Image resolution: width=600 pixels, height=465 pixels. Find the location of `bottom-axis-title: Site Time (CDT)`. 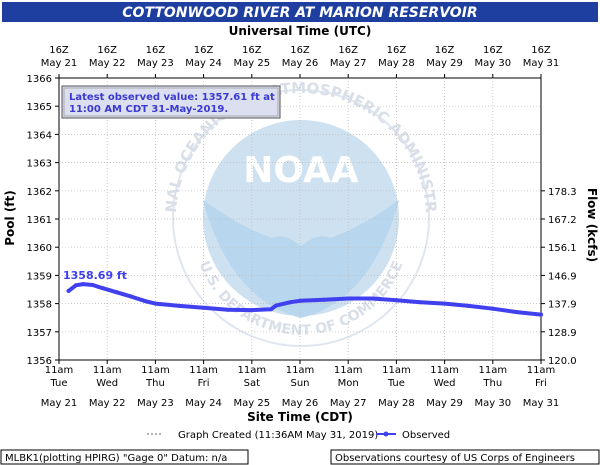

bottom-axis-title: Site Time (CDT) is located at coordinates (300, 417).